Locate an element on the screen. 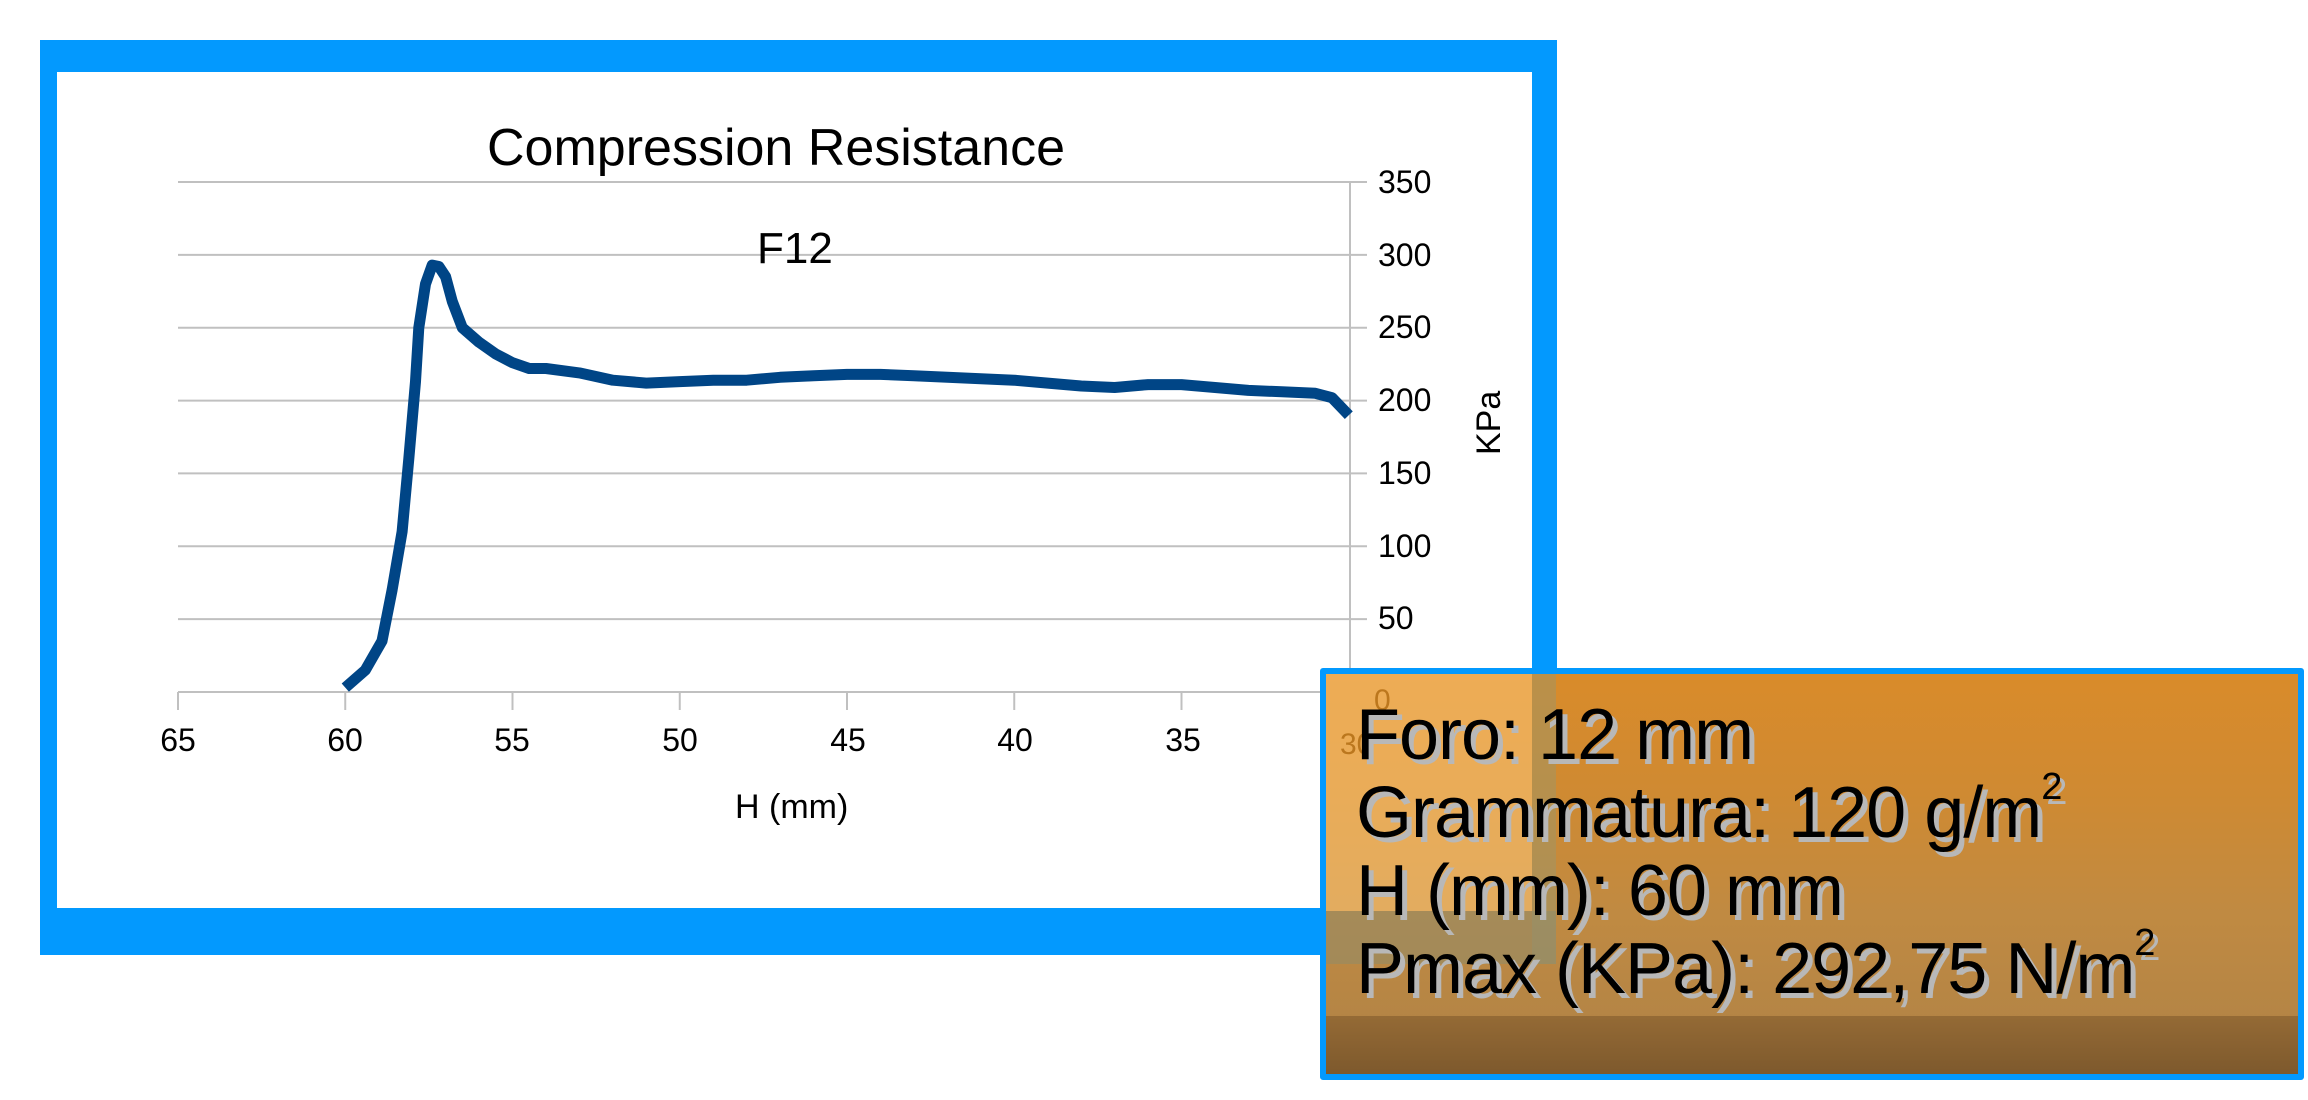  chart-title: Compression Resistance is located at coordinates (776, 148).